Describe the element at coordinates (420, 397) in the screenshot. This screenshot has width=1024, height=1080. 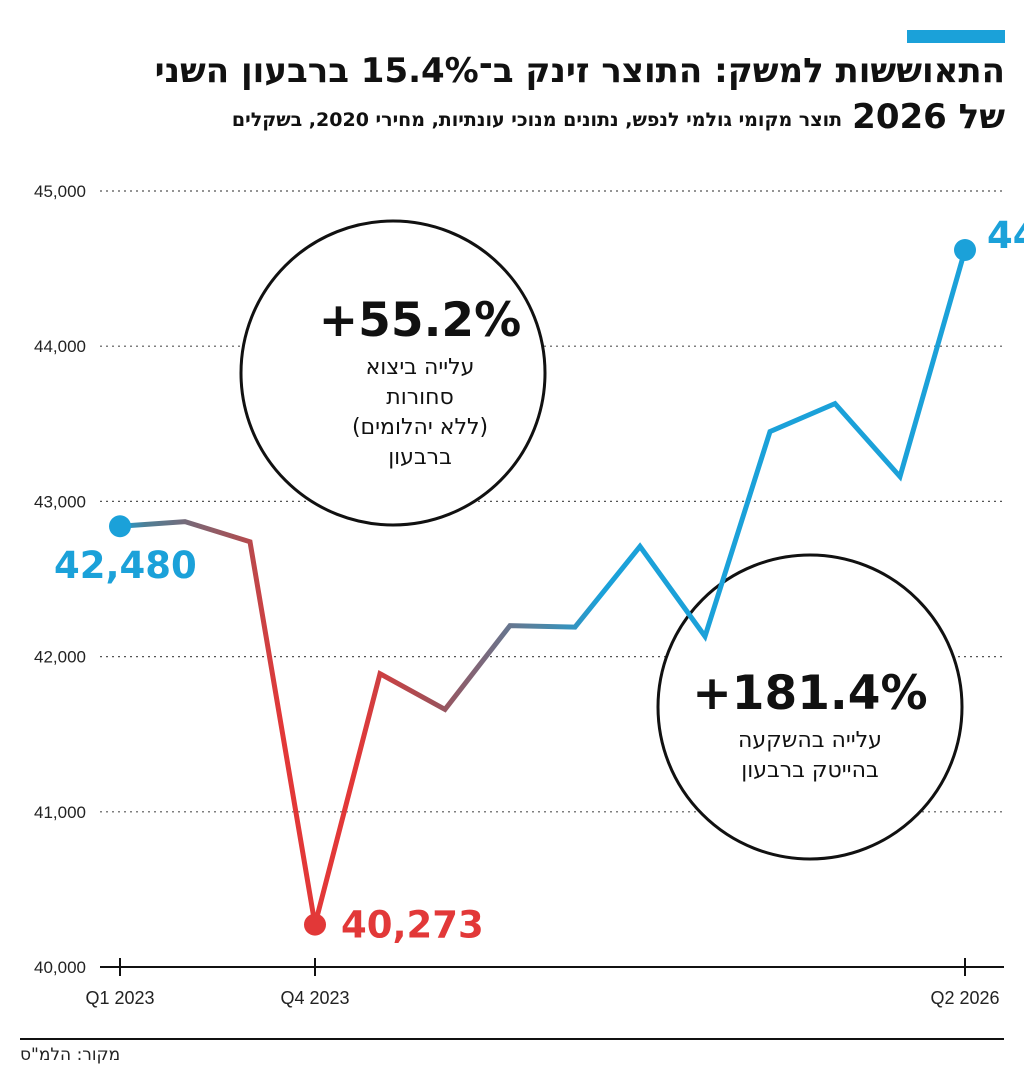
I see `annotation-text-1-line-2: סחורות` at that location.